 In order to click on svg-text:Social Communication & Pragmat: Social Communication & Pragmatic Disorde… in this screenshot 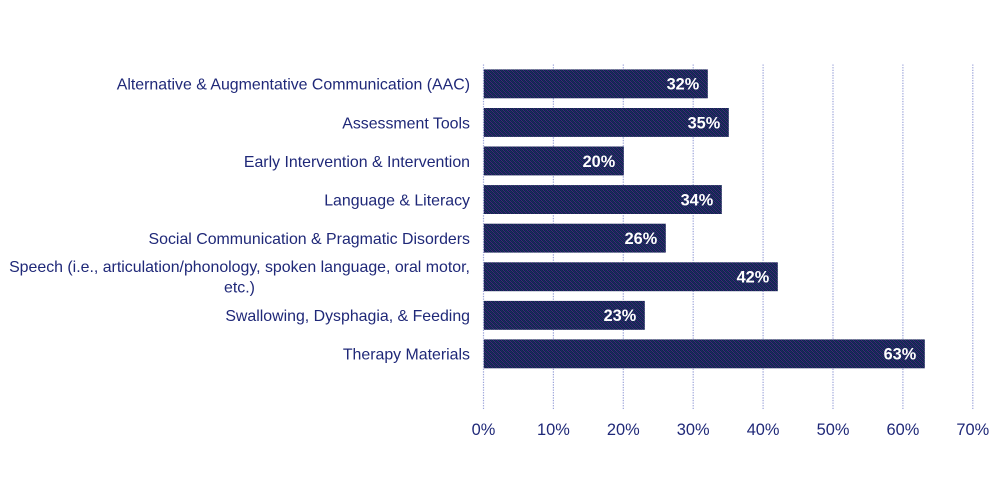, I will do `click(310, 239)`.